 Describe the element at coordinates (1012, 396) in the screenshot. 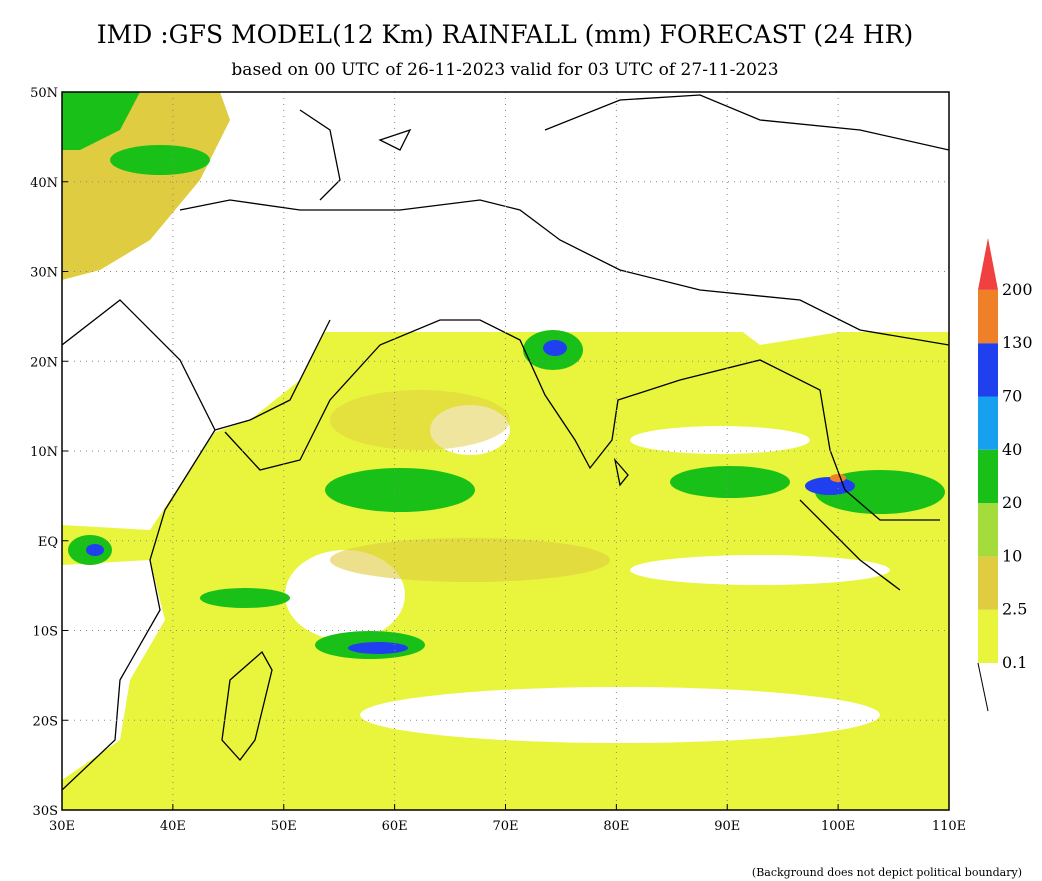

I see `legend-label: 70` at that location.